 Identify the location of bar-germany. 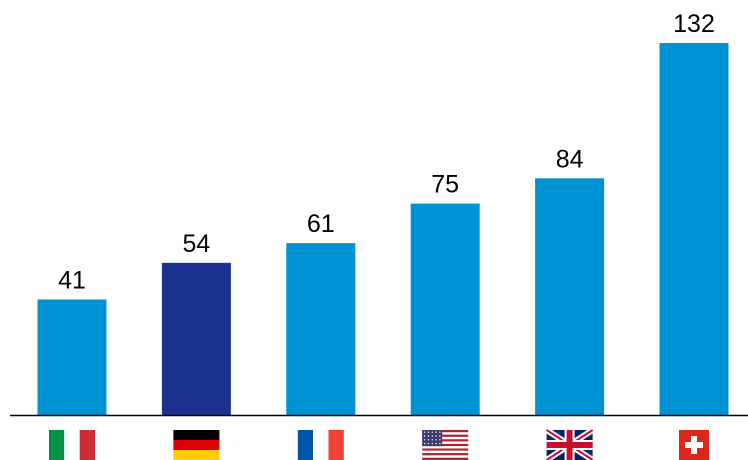
(196, 338).